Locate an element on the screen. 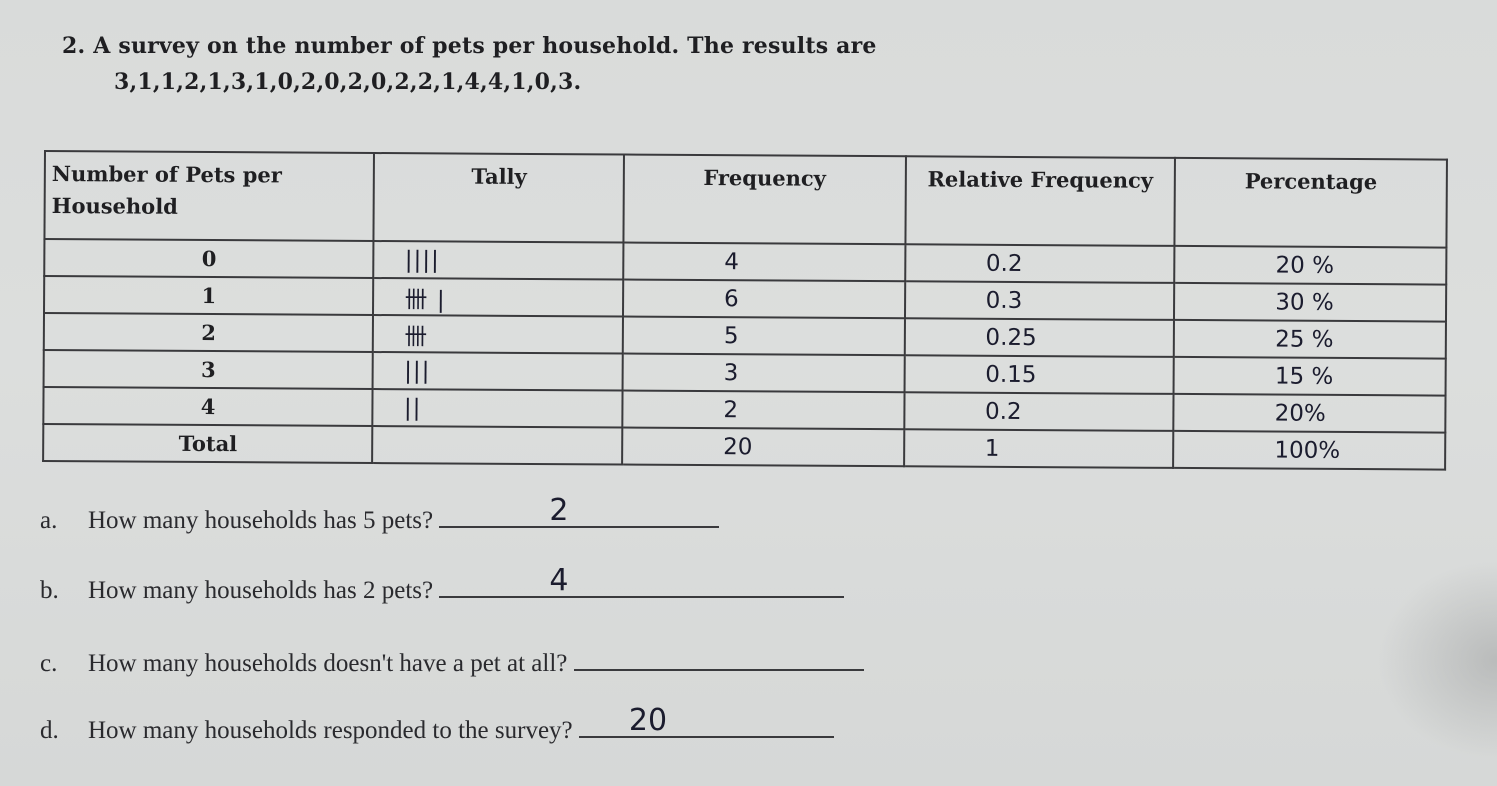 The height and width of the screenshot is (786, 1497). pets-cell: 3 is located at coordinates (208, 370).